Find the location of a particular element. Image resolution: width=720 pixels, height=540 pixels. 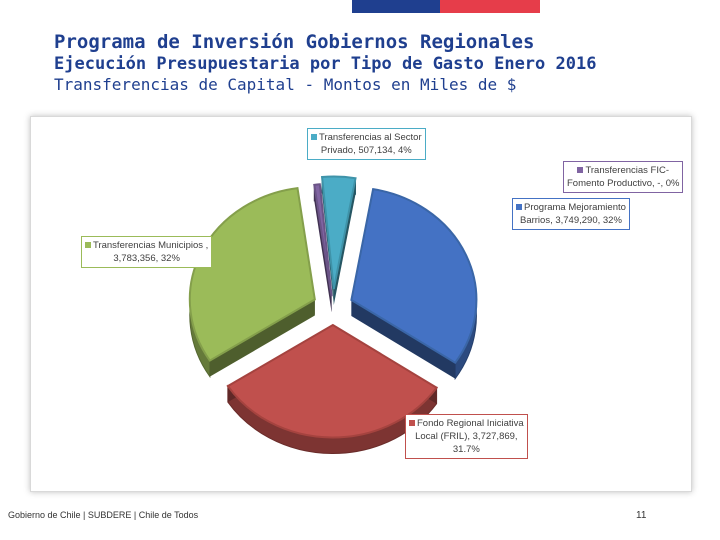

pie-slice-transferencias-fic-fomento-productivo is located at coordinates (323, 240).